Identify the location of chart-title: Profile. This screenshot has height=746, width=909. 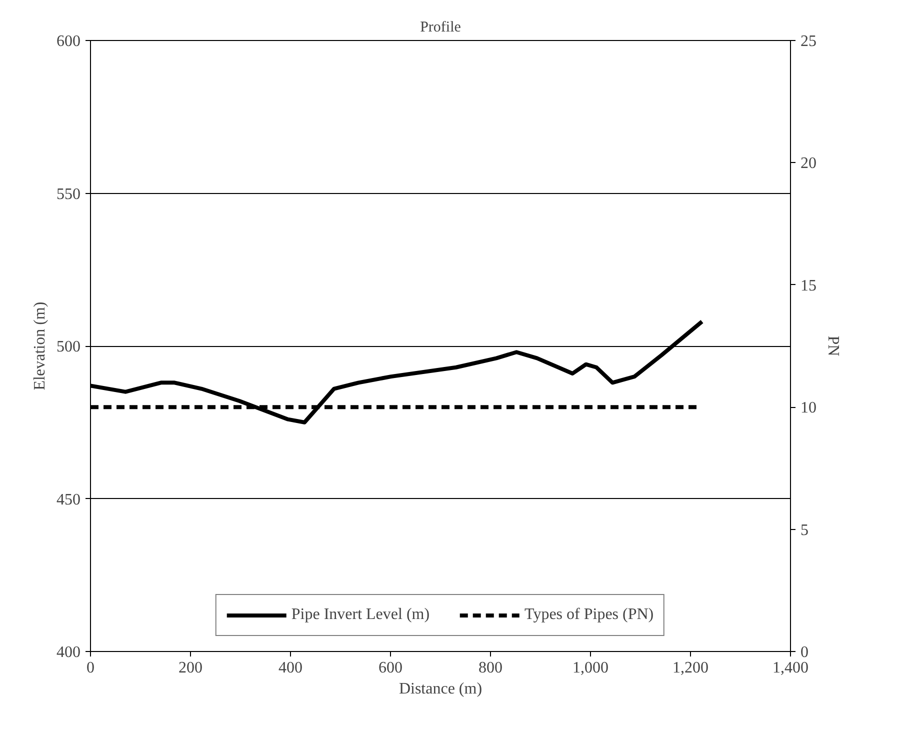
(441, 28).